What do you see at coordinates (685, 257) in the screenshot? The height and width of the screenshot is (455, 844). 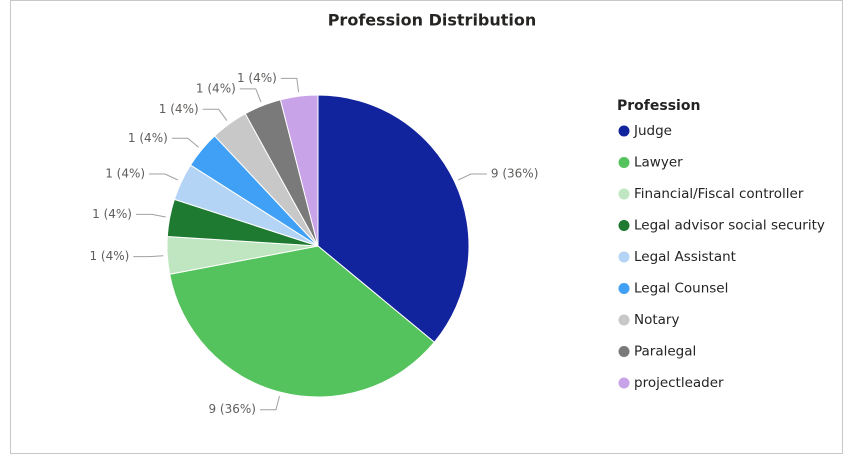 I see `legend-label: Legal Assistant` at bounding box center [685, 257].